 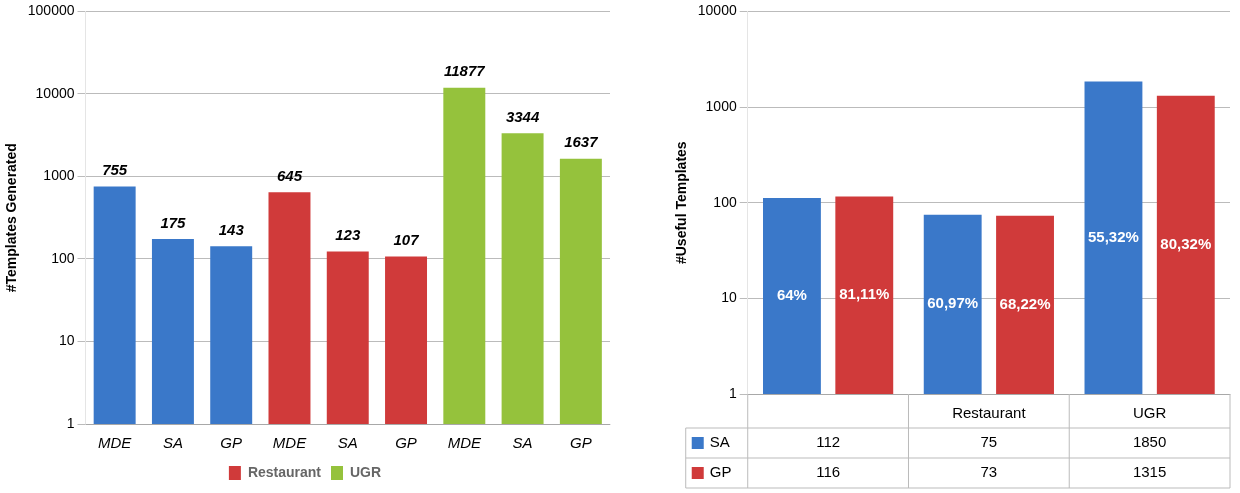 I want to click on data-label: 112, so click(x=828, y=442).